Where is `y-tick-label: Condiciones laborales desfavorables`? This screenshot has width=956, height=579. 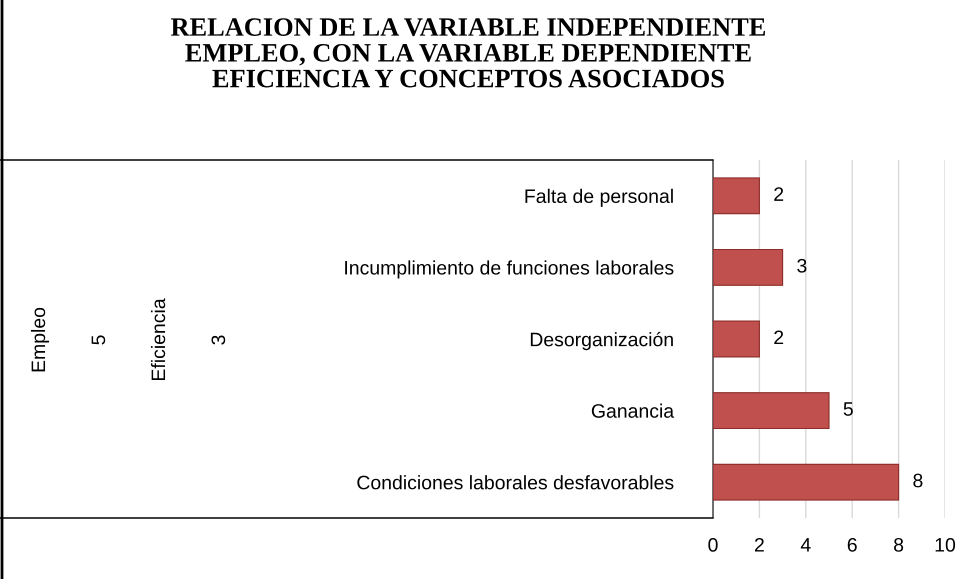
y-tick-label: Condiciones laborales desfavorables is located at coordinates (515, 482).